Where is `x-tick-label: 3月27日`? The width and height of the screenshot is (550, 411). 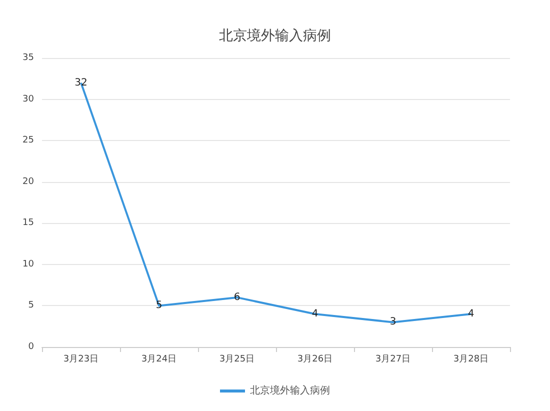
x-tick-label: 3月27日 is located at coordinates (393, 359).